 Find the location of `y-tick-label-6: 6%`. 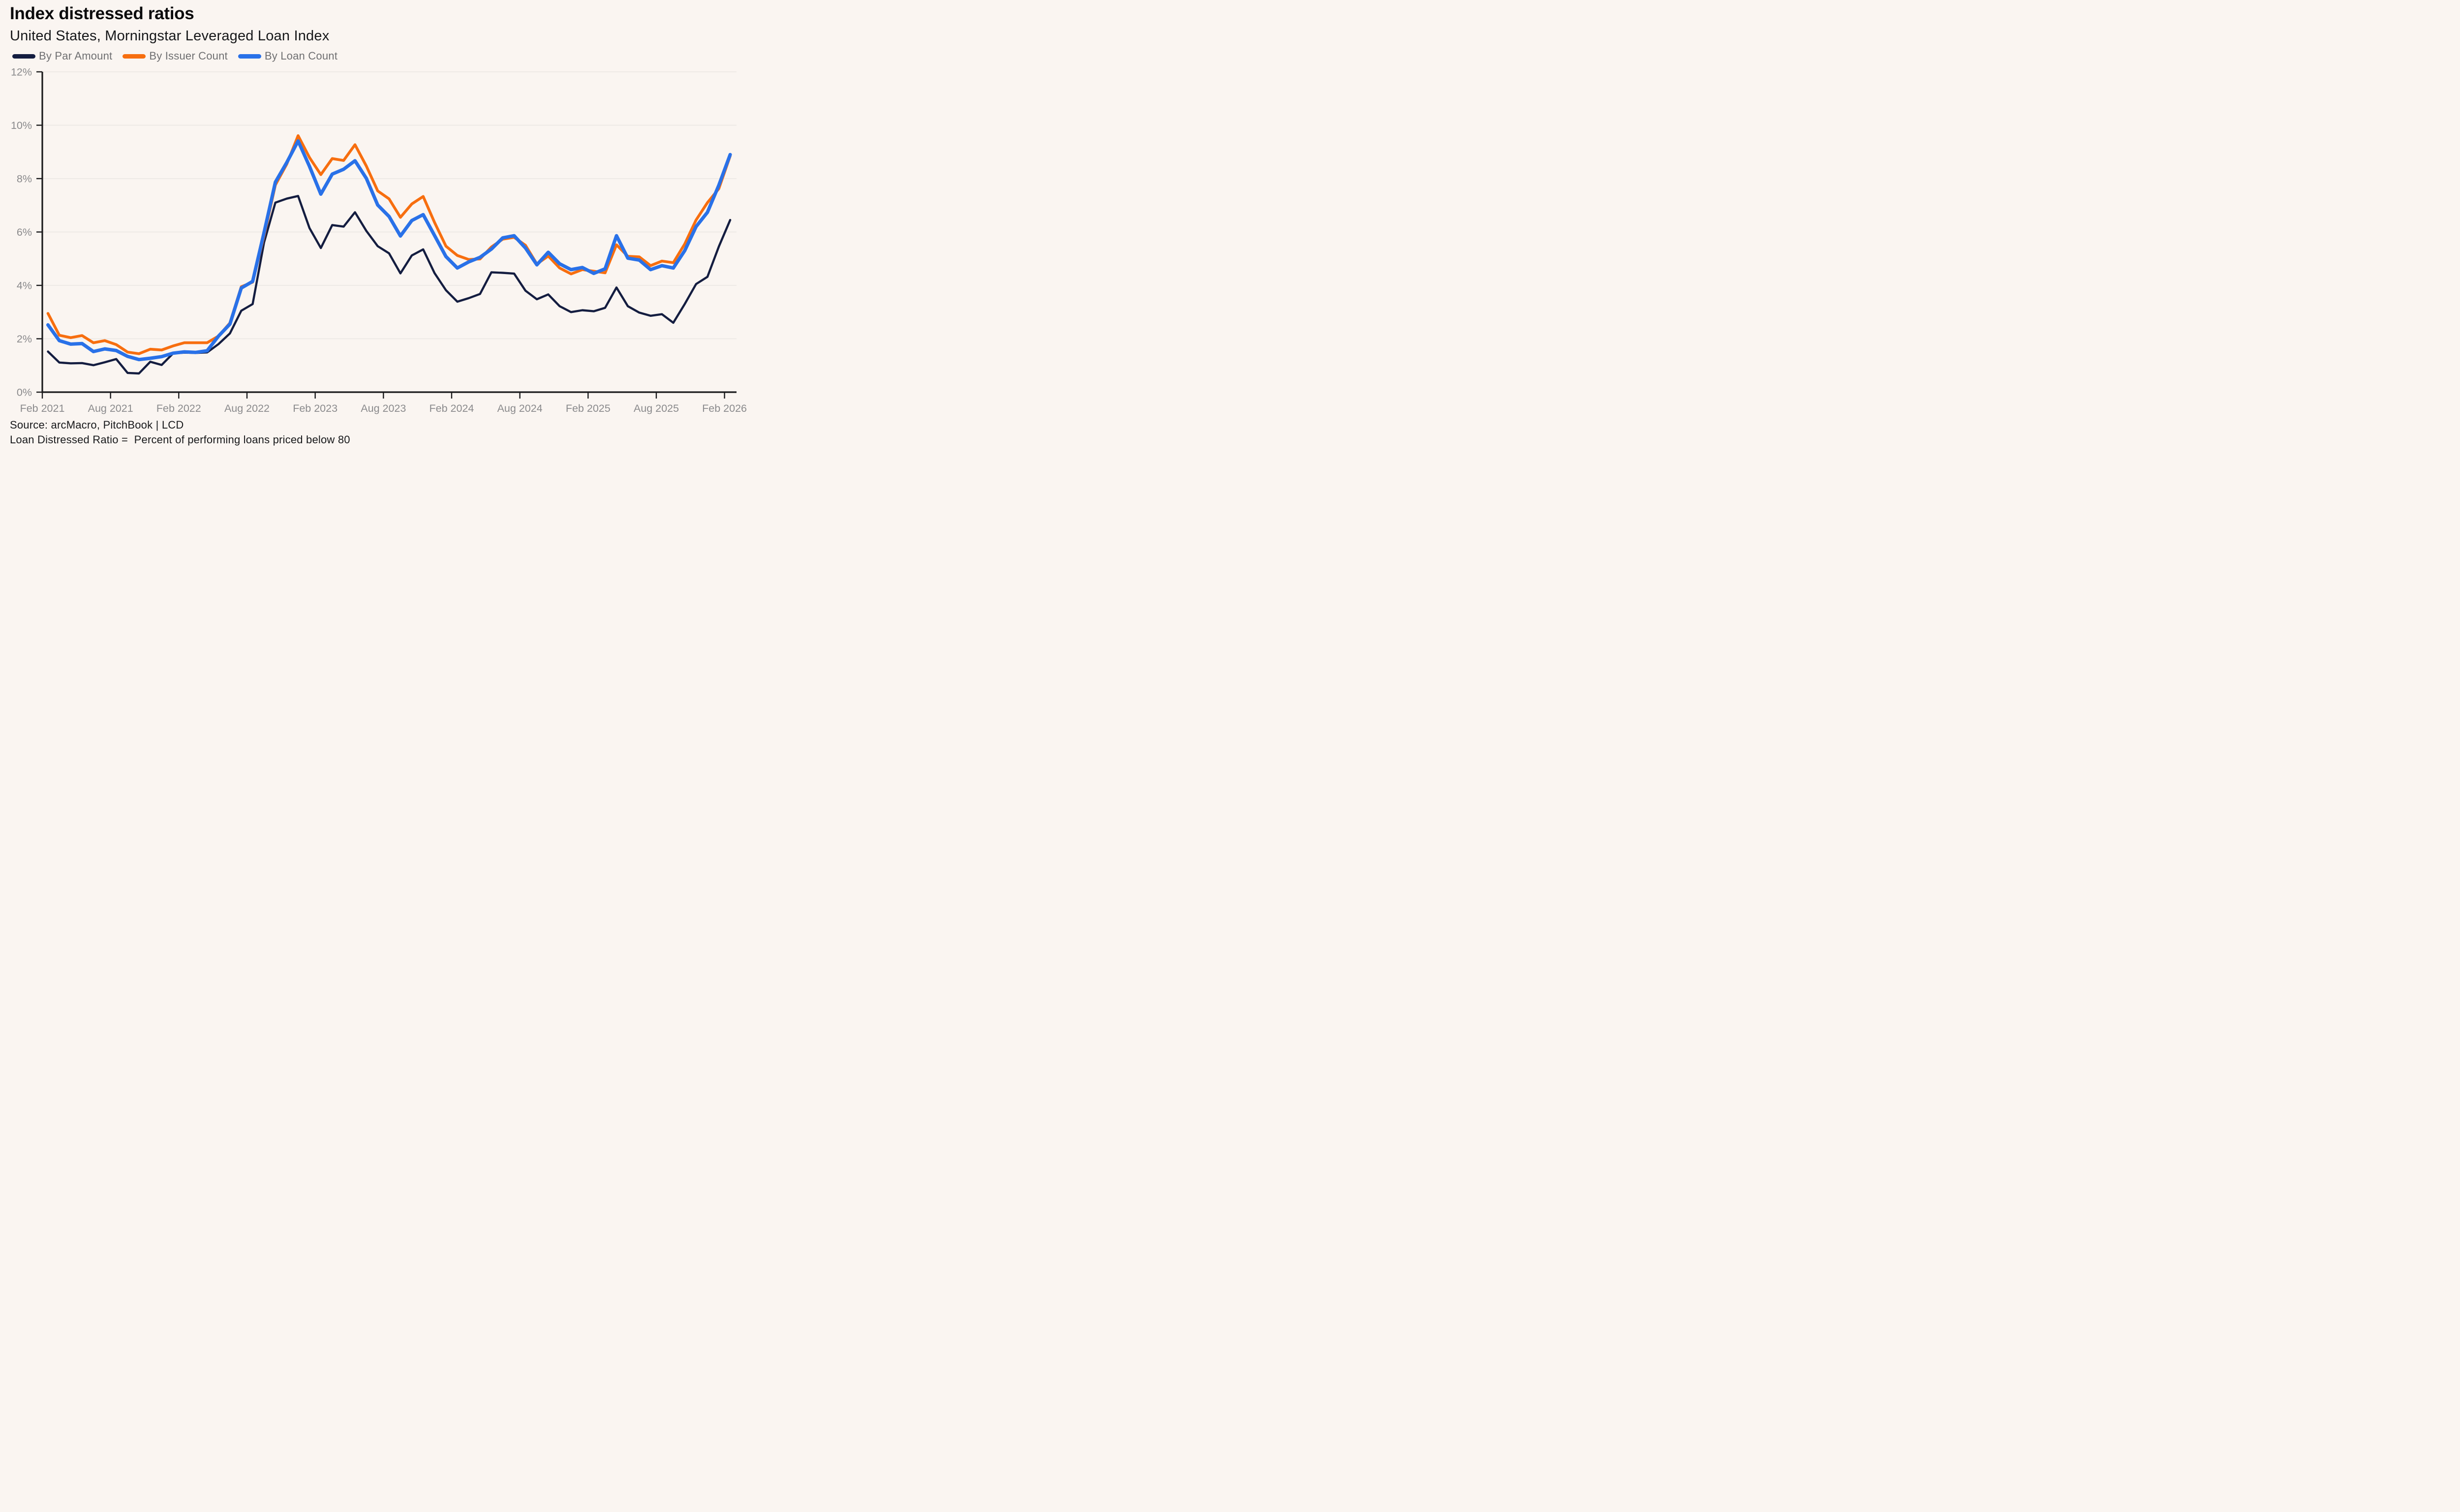

y-tick-label-6: 6% is located at coordinates (25, 232).